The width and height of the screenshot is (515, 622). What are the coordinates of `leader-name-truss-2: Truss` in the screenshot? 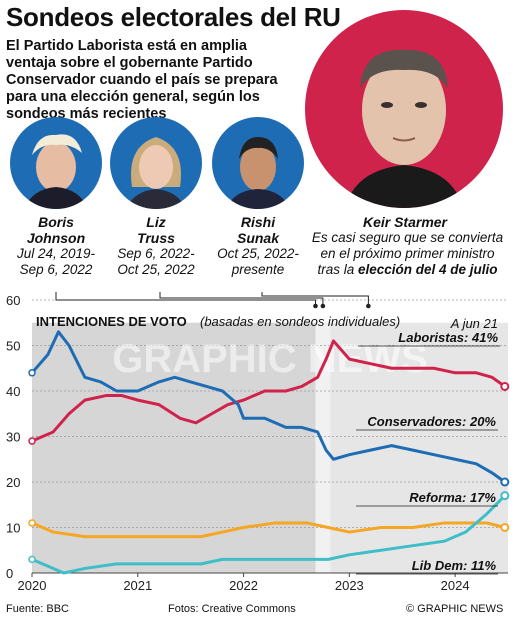 It's located at (156, 238).